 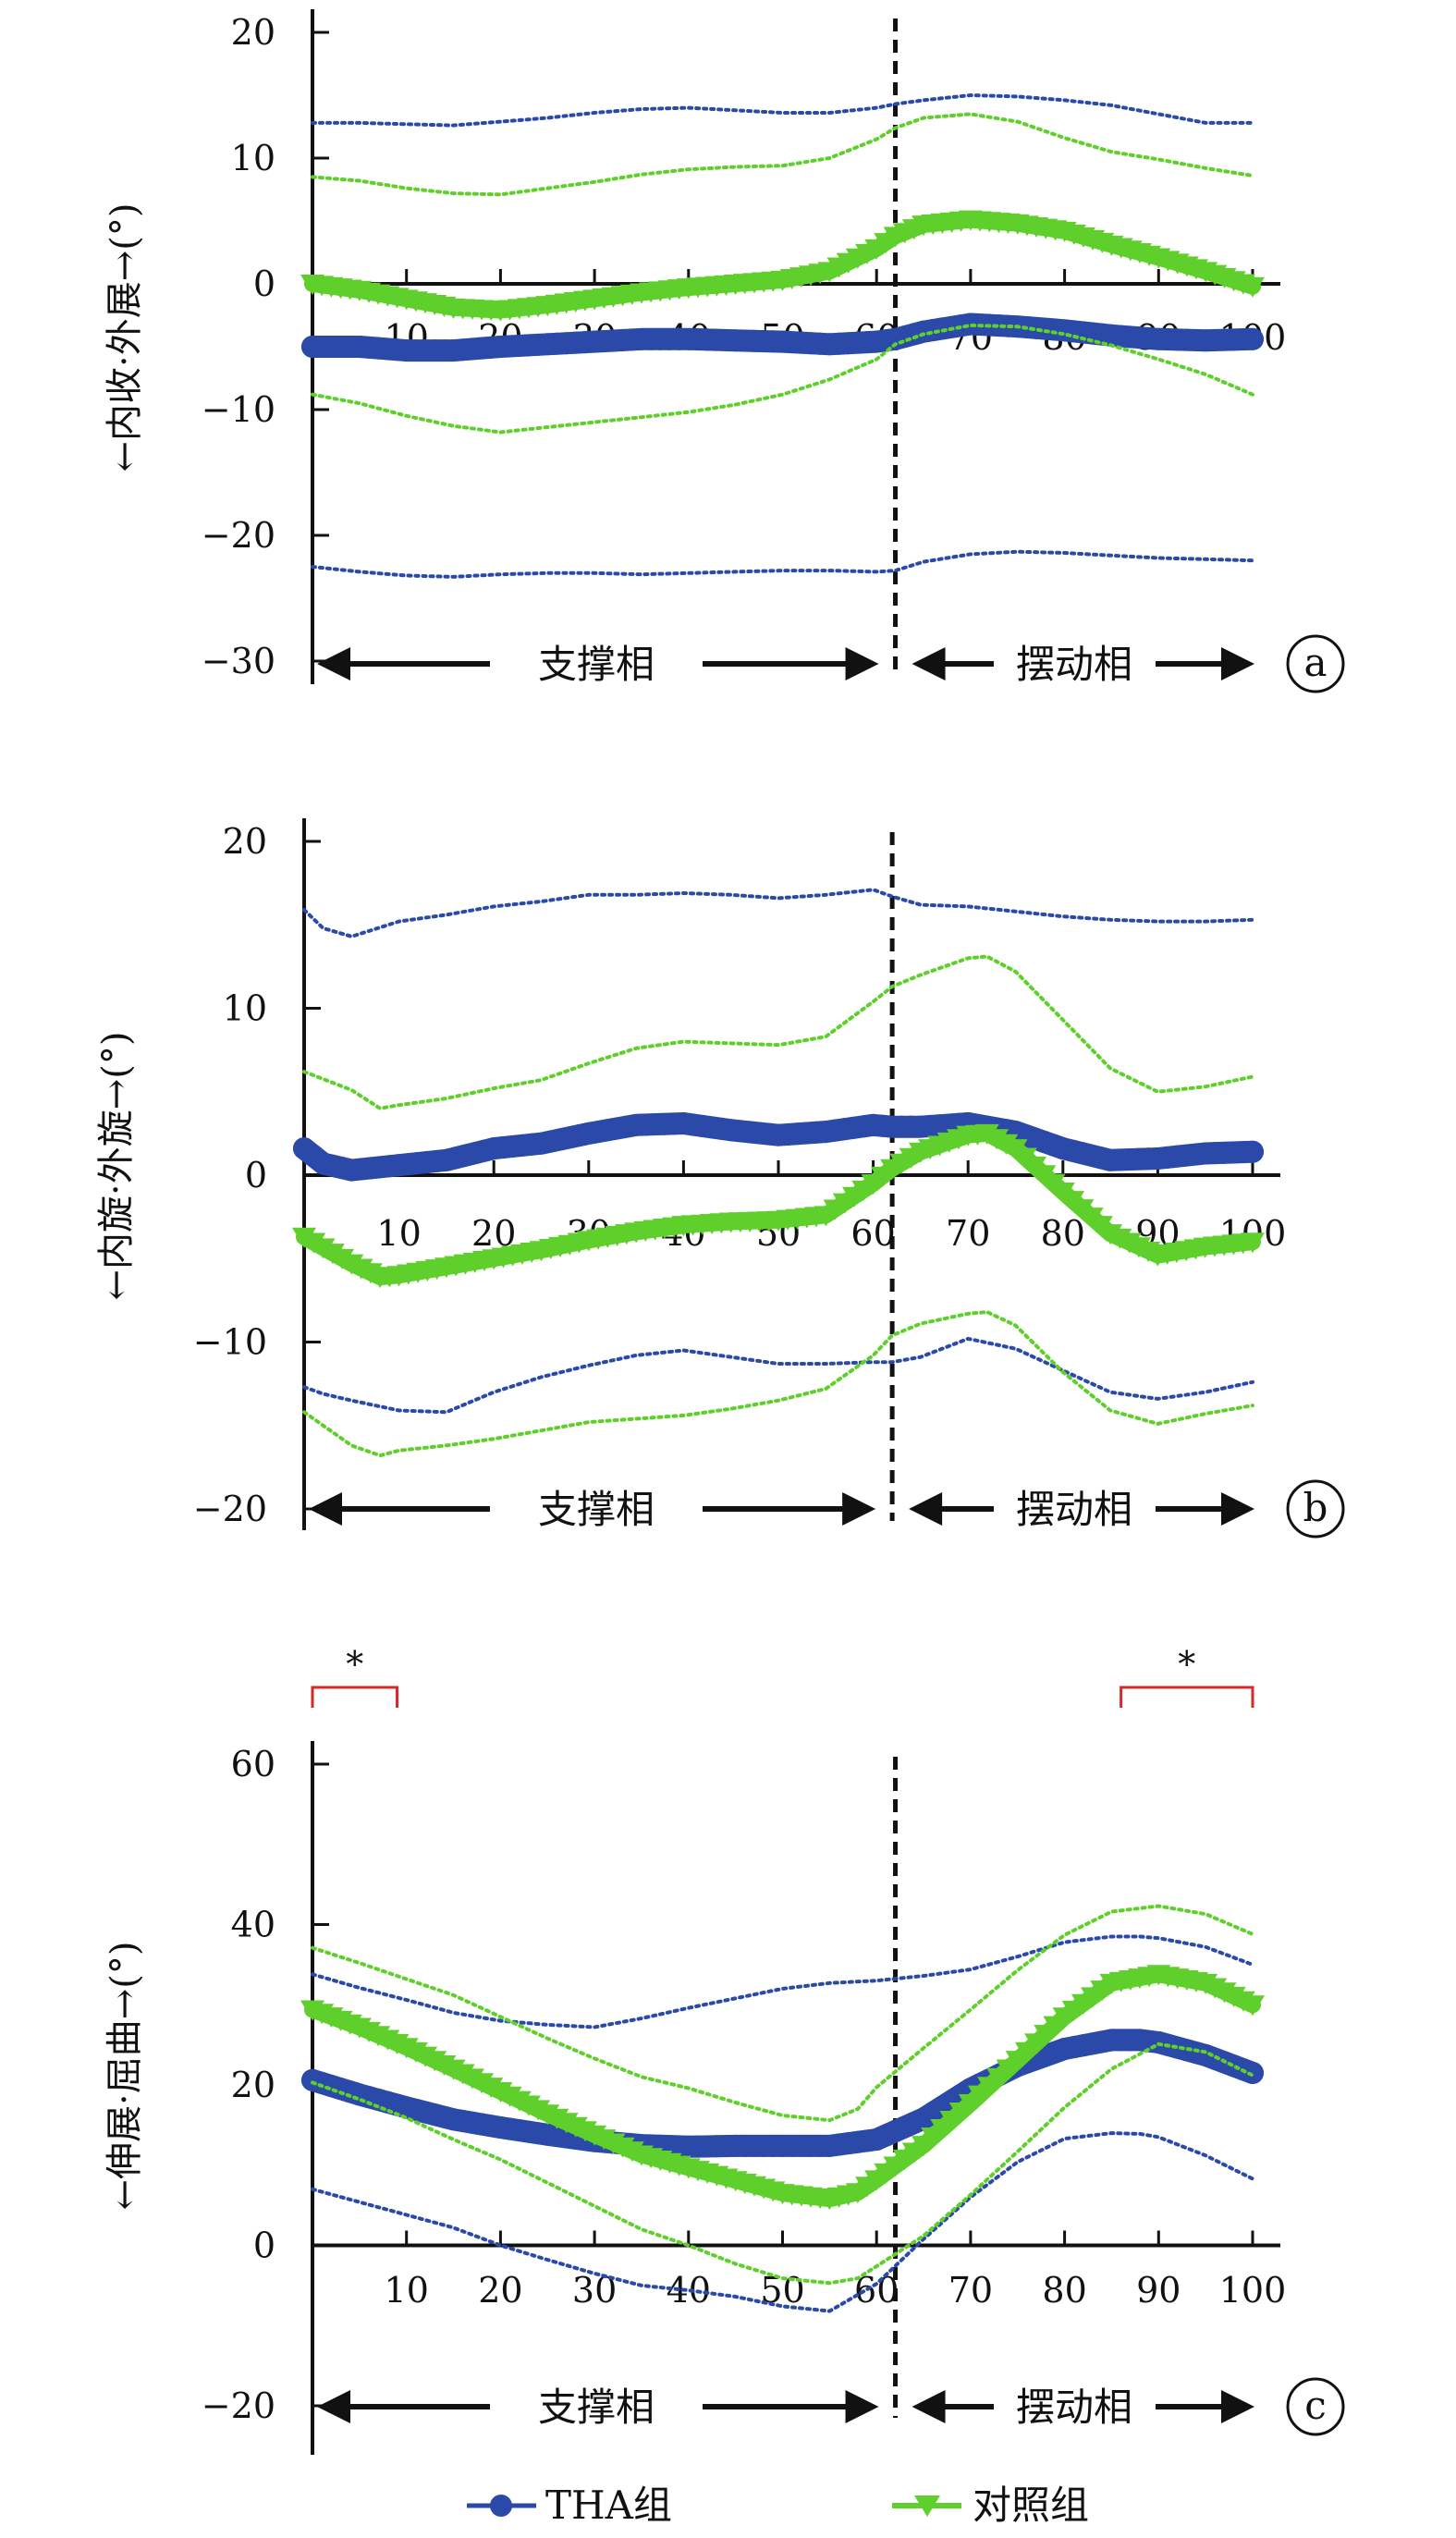 What do you see at coordinates (238, 661) in the screenshot?
I see `y-tick-label: −30` at bounding box center [238, 661].